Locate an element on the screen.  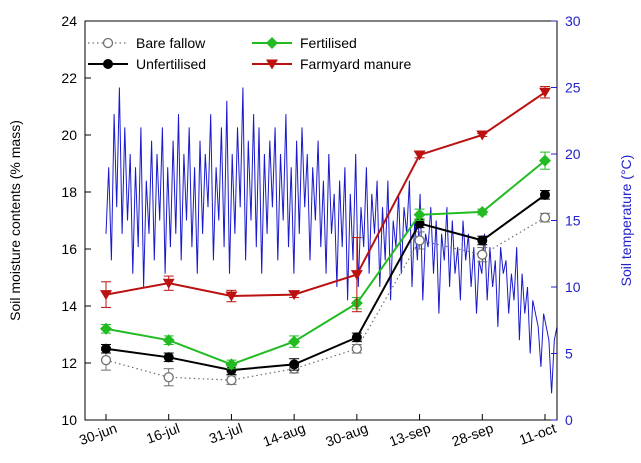
y-tick-label: 22 is located at coordinates (69, 78).